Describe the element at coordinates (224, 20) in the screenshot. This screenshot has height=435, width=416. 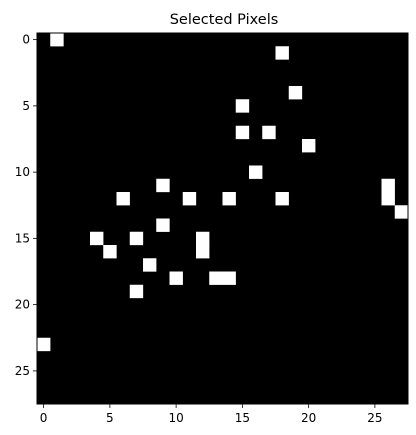
I see `chart-title: Selected Pixels` at that location.